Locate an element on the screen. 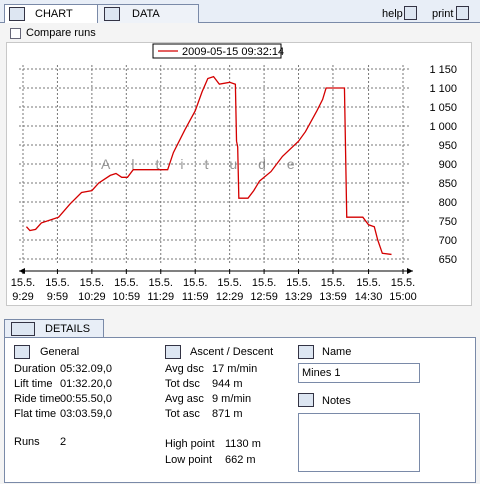 The height and width of the screenshot is (484, 480). y-tick-label: 1 150 is located at coordinates (443, 70).